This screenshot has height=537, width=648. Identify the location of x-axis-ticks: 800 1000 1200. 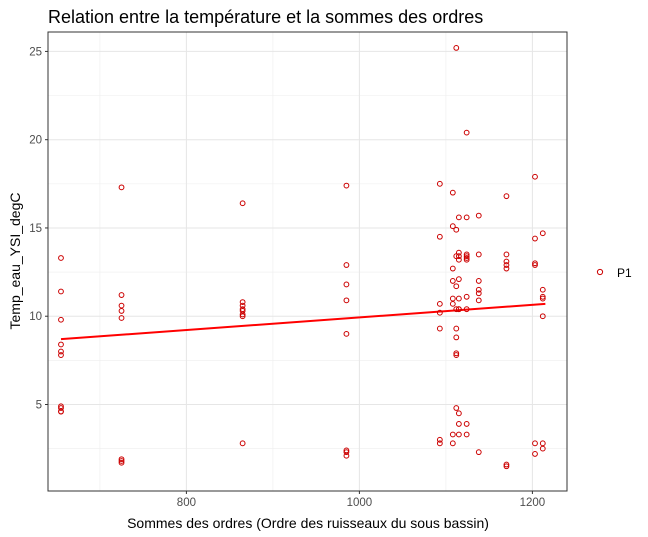
(361, 500).